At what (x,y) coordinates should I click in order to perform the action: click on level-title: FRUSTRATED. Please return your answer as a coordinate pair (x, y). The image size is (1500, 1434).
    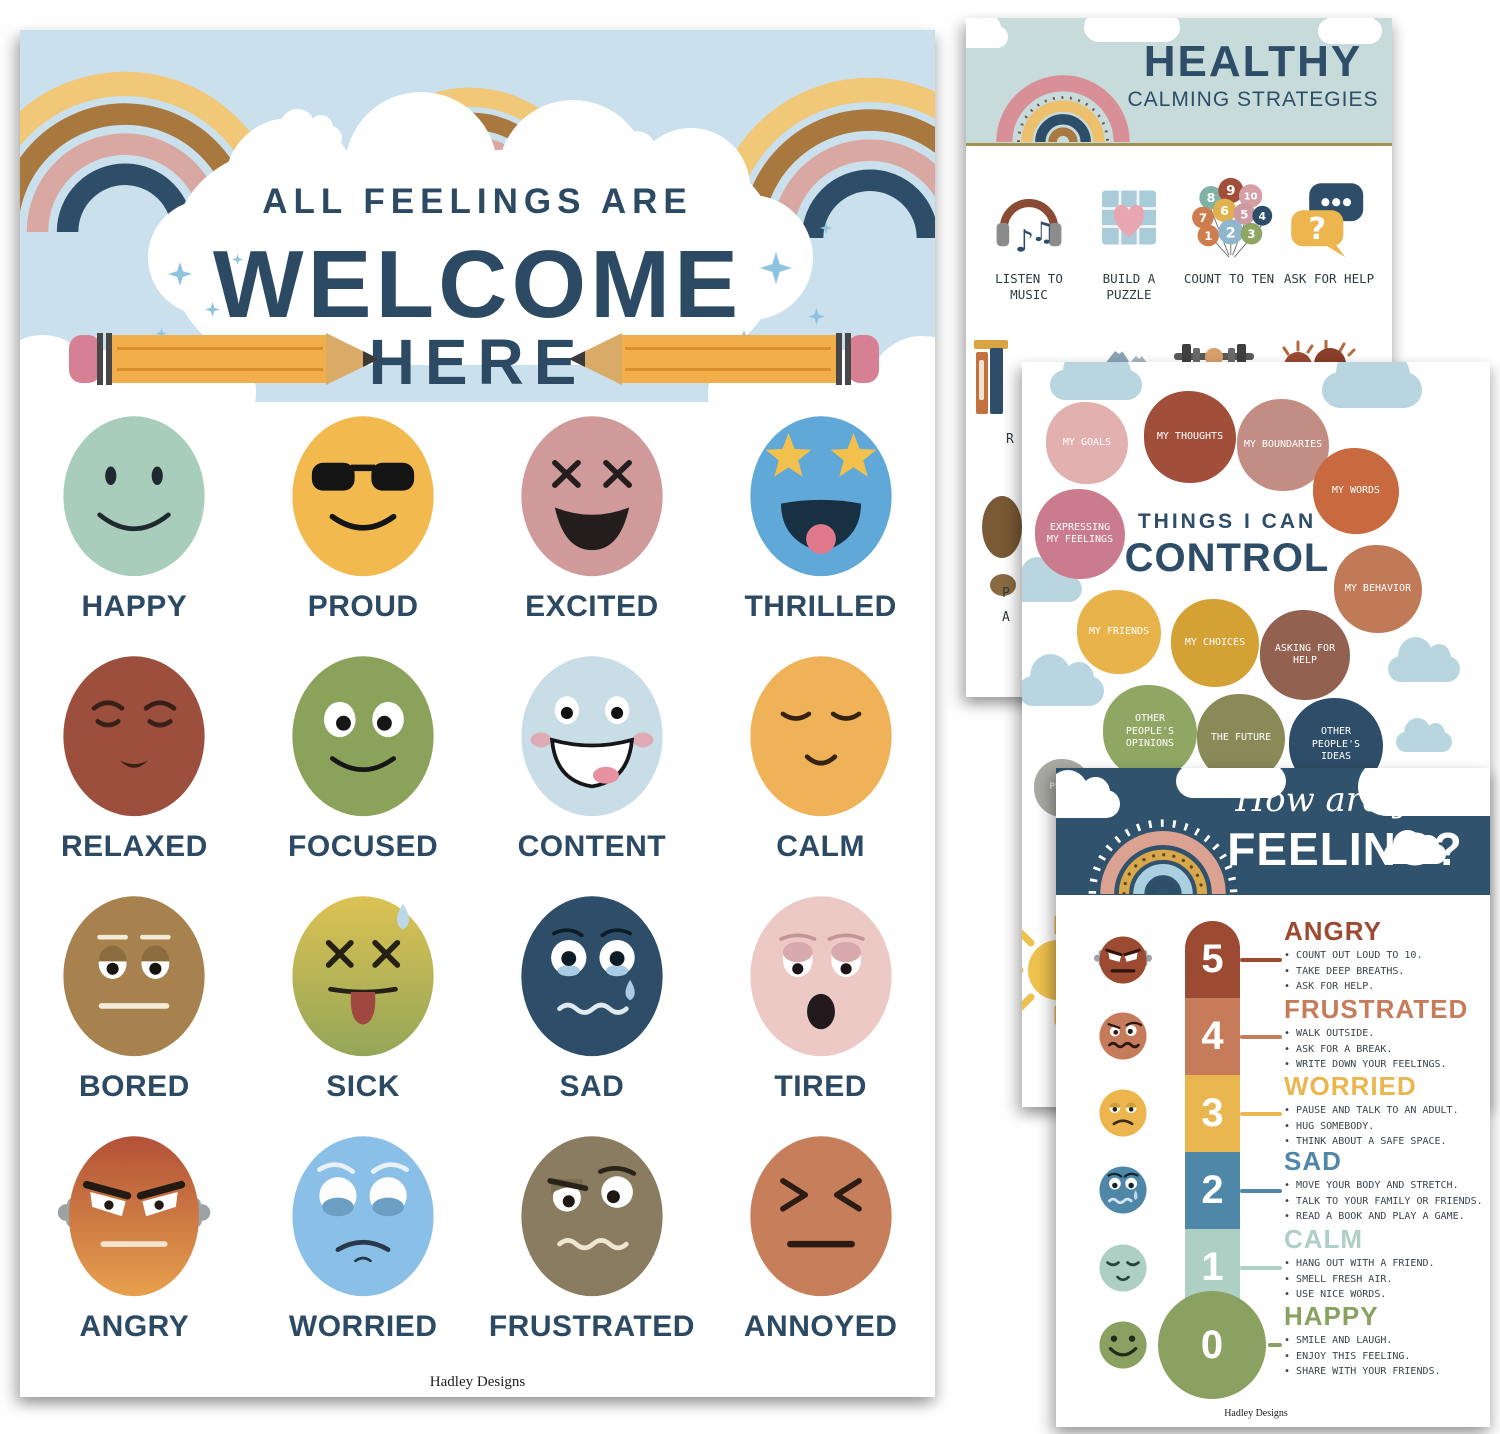
    Looking at the image, I should click on (1376, 1009).